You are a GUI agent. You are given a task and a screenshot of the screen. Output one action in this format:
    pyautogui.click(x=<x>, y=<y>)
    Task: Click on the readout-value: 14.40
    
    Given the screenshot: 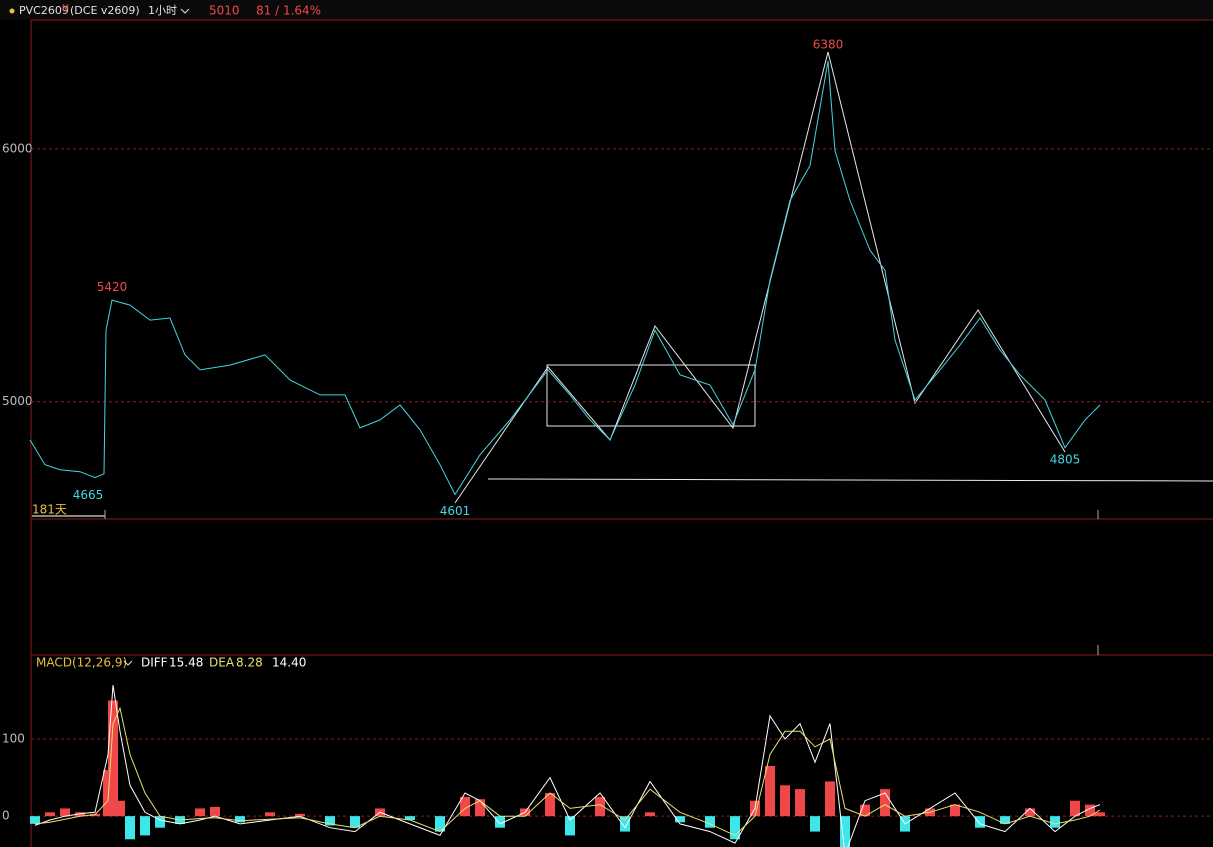 What is the action you would take?
    pyautogui.click(x=289, y=663)
    